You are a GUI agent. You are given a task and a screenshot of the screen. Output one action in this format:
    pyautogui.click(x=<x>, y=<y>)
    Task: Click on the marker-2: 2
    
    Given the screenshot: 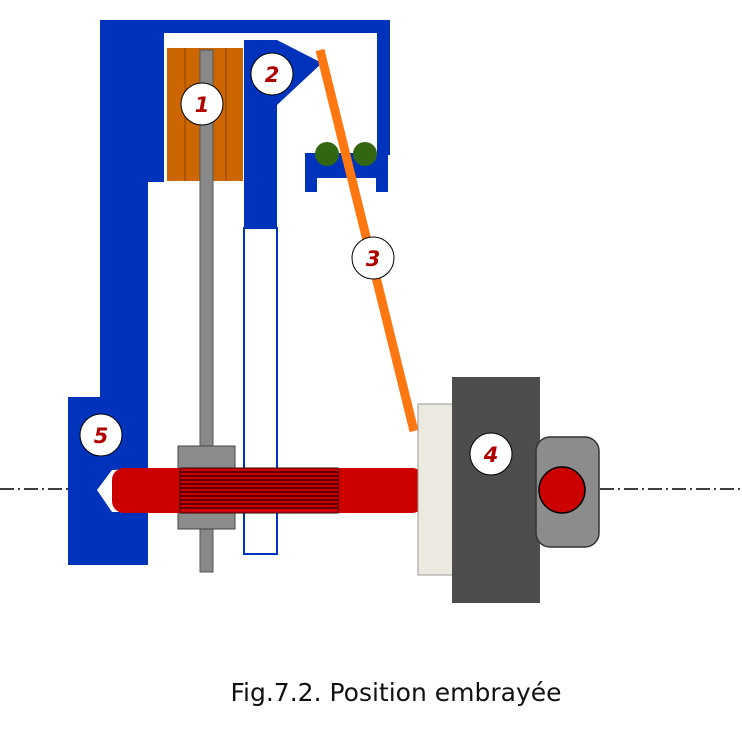 What is the action you would take?
    pyautogui.click(x=272, y=74)
    